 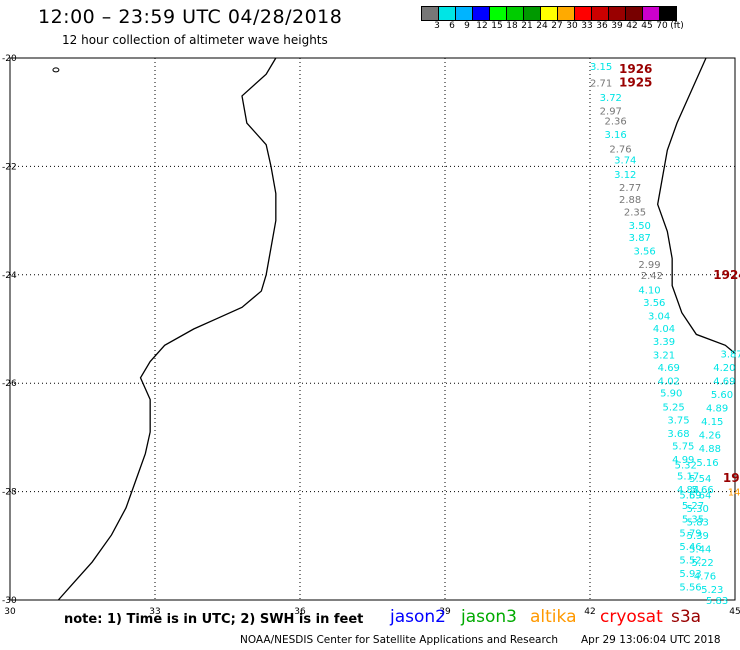 I want to click on scale-swatch, so click(x=668, y=13).